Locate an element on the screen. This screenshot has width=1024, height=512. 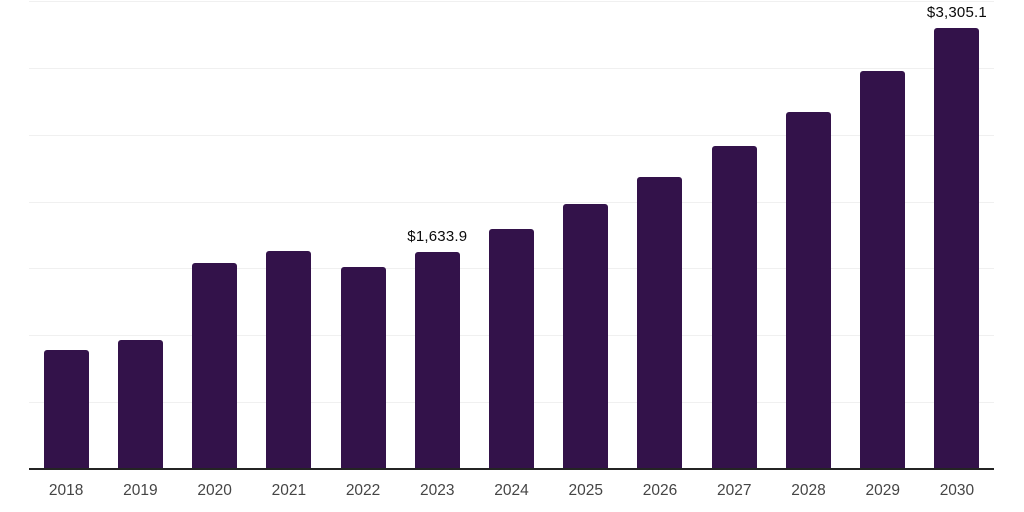
x-tick-label-2029: 2029 is located at coordinates (882, 490).